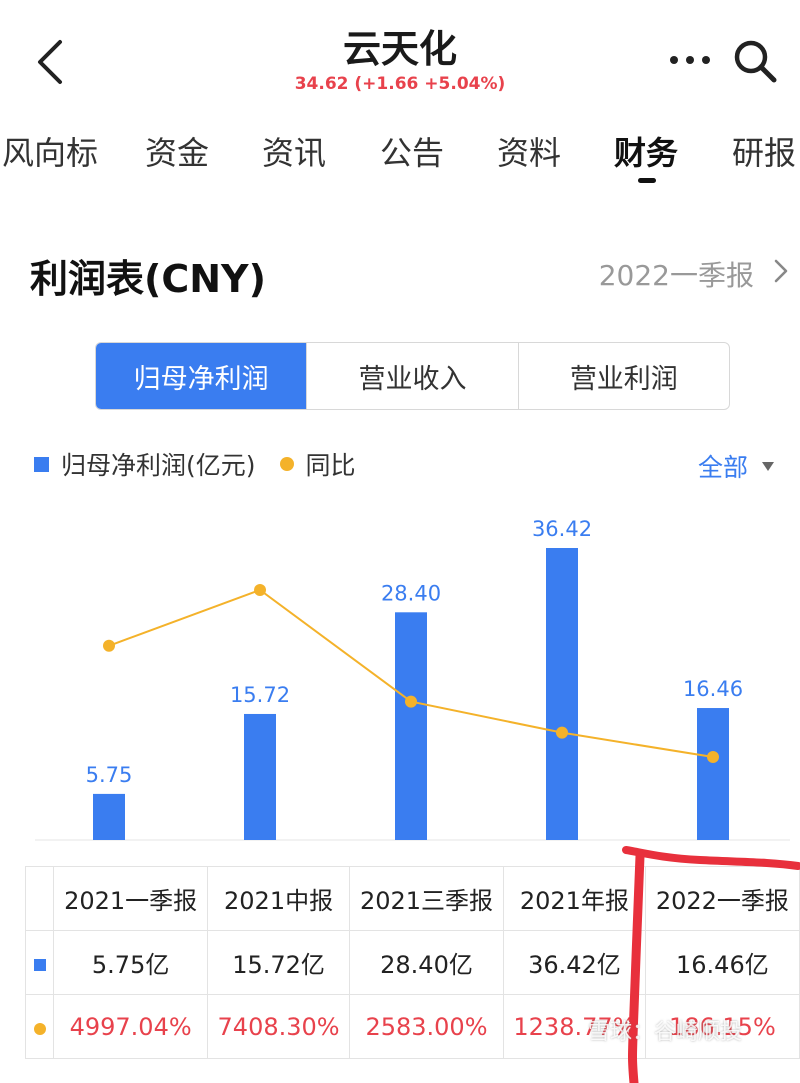 The image size is (800, 1083). Describe the element at coordinates (768, 466) in the screenshot. I see `caret-down-icon` at that location.